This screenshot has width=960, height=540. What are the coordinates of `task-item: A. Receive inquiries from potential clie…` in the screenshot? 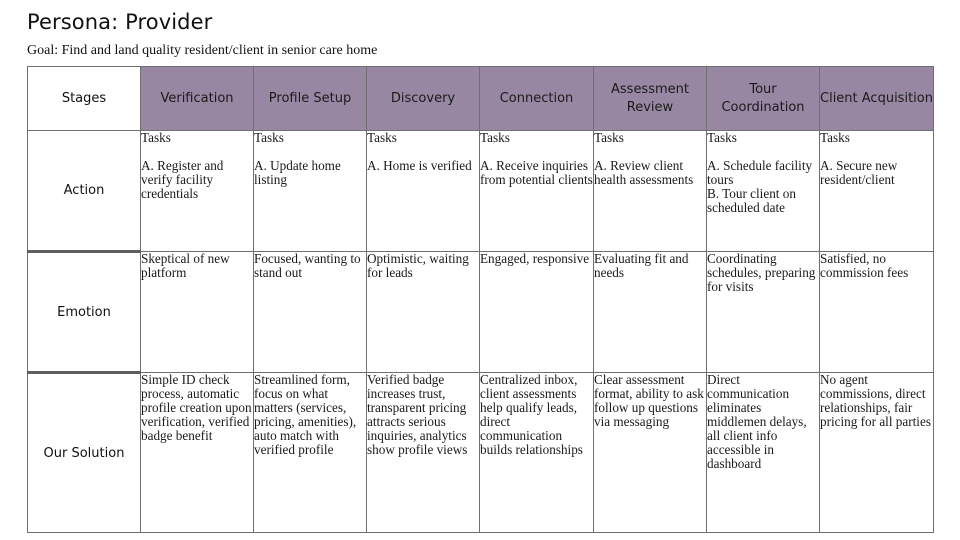 It's located at (536, 172).